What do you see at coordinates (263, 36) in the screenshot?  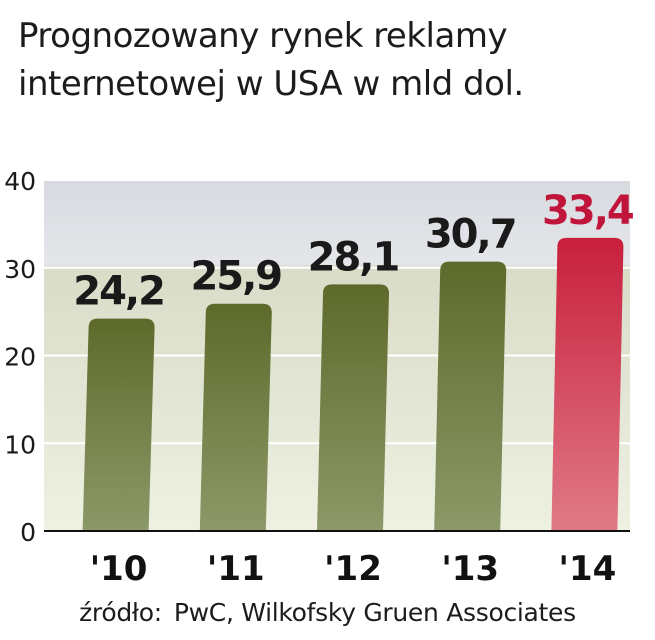 I see `chart-title-line-1: Prognozowany rynek reklamy` at bounding box center [263, 36].